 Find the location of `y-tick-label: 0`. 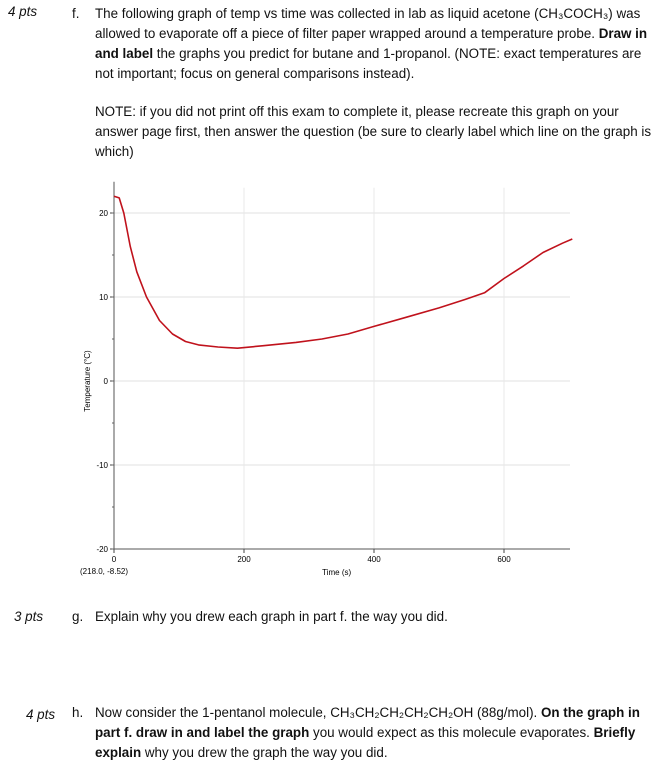

y-tick-label: 0 is located at coordinates (106, 381).